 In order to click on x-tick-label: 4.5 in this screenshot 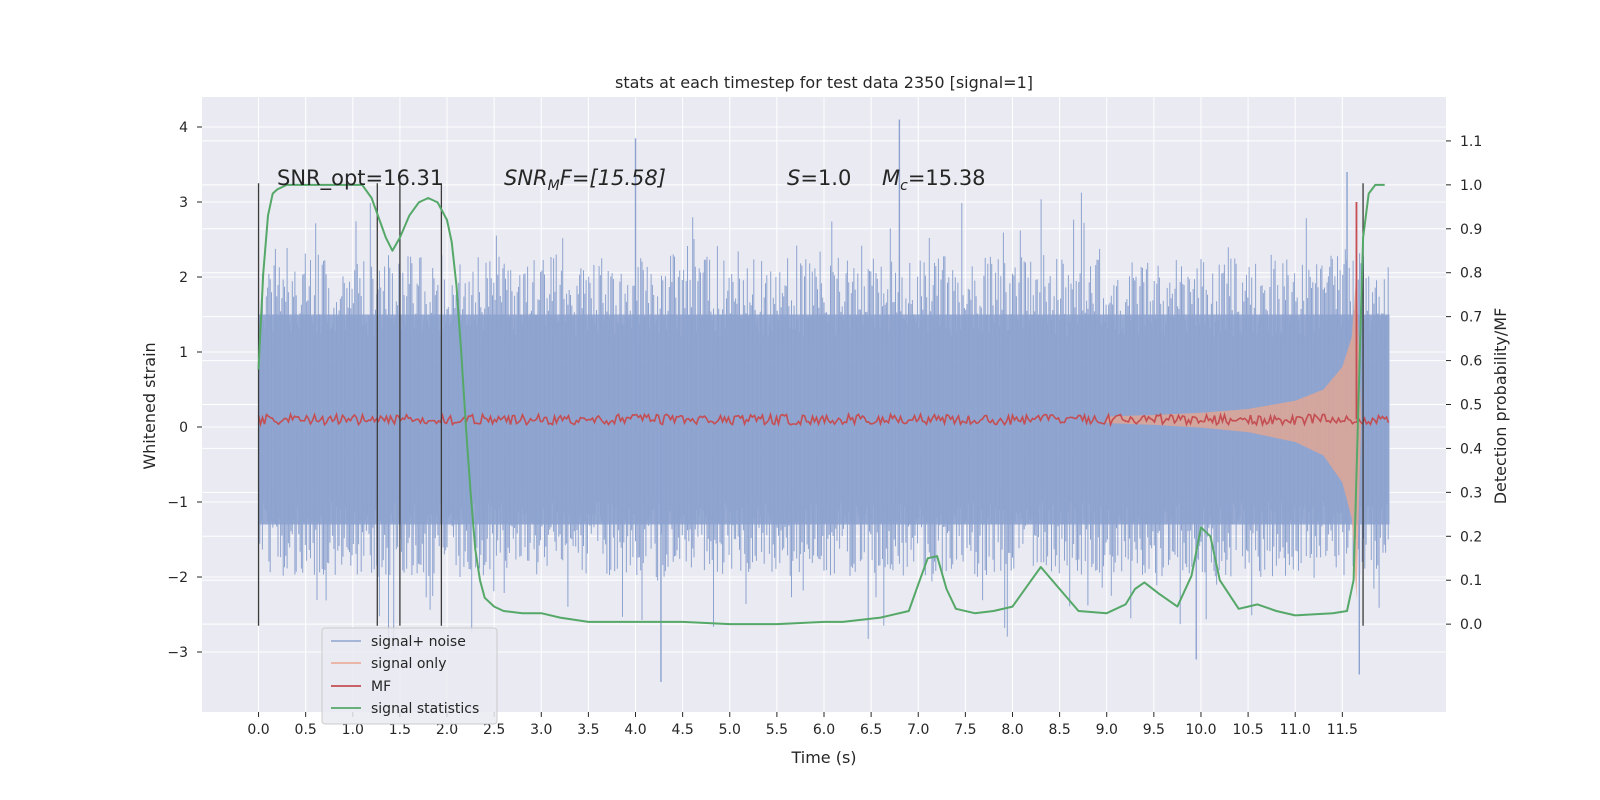, I will do `click(683, 730)`.